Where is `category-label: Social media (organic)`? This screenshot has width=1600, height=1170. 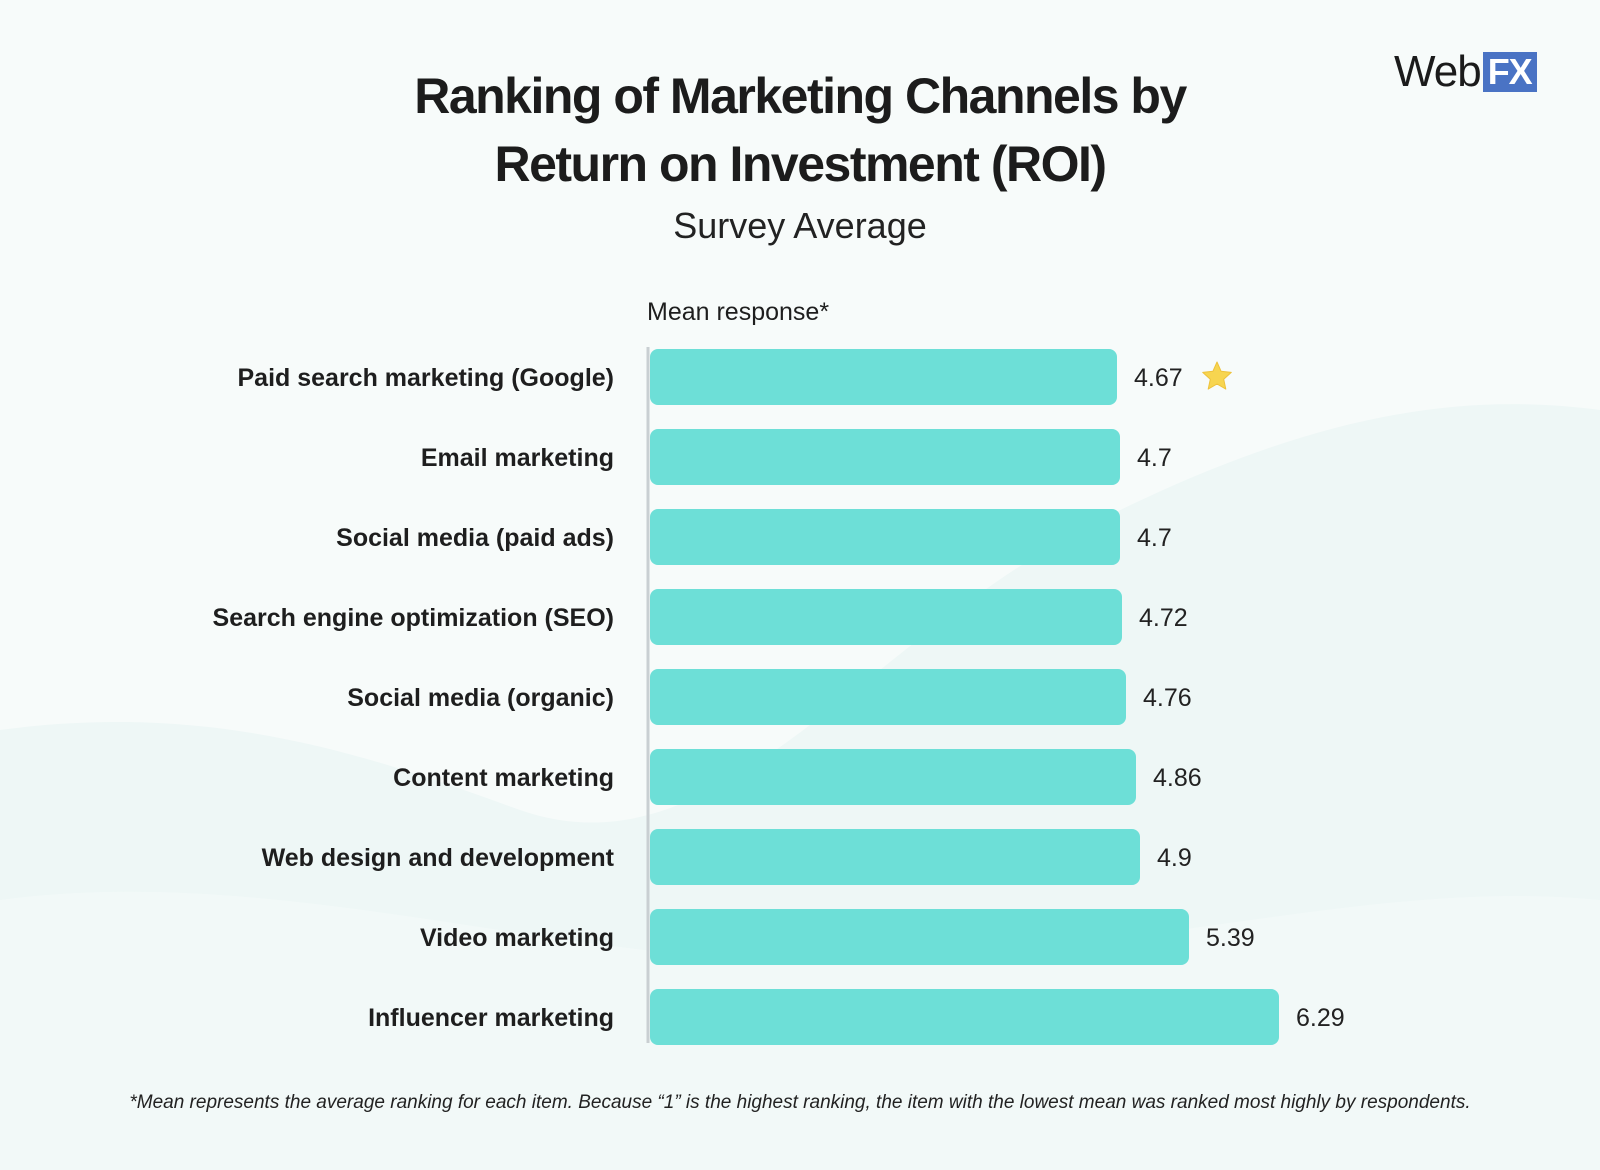
category-label: Social media (organic) is located at coordinates (480, 698).